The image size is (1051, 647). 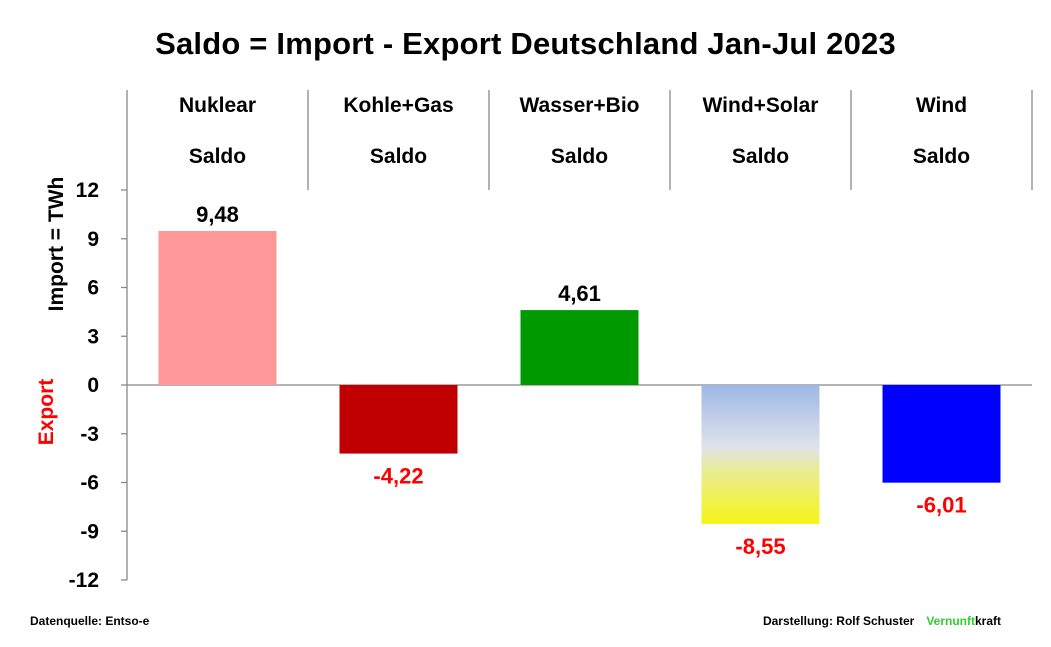 What do you see at coordinates (84, 580) in the screenshot?
I see `y-tick-label: -12` at bounding box center [84, 580].